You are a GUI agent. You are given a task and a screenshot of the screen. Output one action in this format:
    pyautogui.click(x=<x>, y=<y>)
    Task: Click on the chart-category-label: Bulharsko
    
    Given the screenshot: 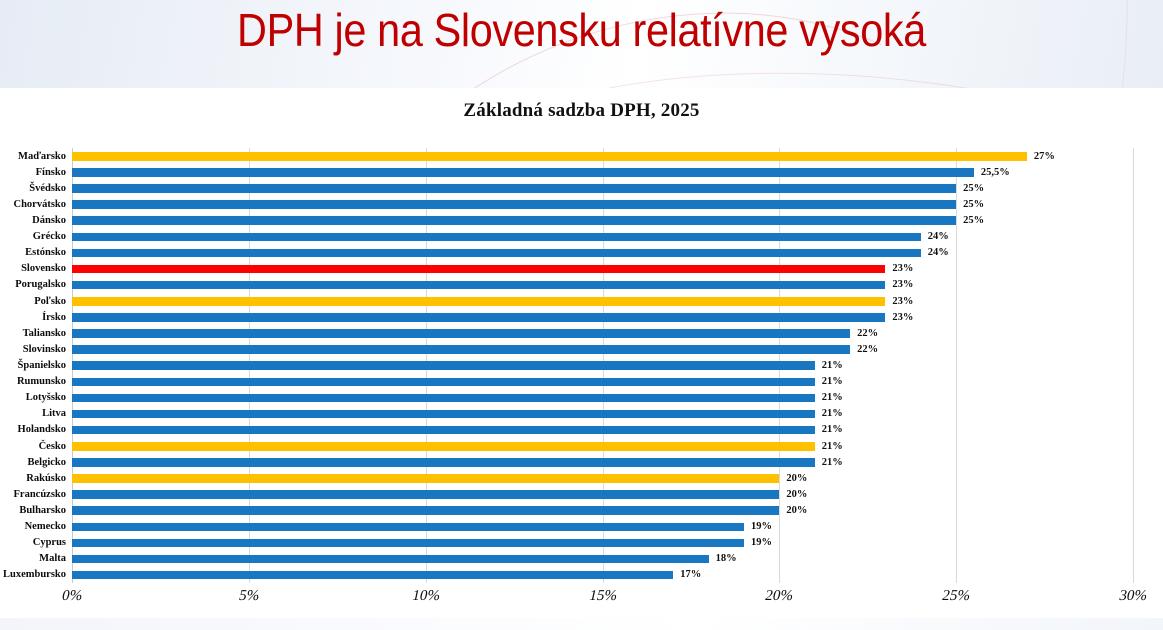 What is the action you would take?
    pyautogui.click(x=42, y=510)
    